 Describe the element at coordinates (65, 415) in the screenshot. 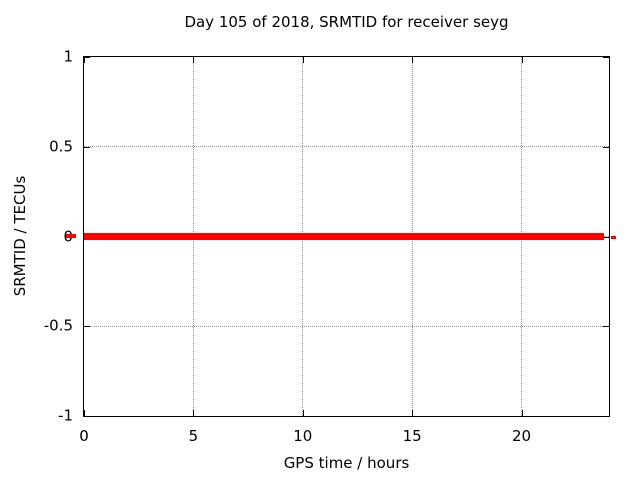

I see `y-tick-label: -1` at that location.